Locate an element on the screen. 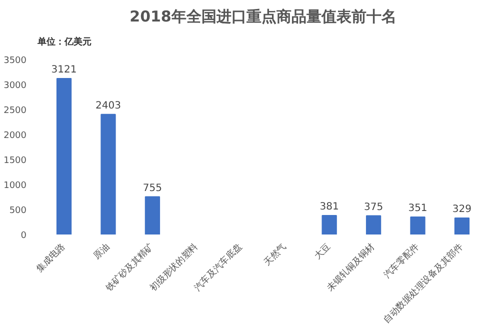 This screenshot has height=331, width=500. x-tick-label: 天然气 is located at coordinates (275, 254).